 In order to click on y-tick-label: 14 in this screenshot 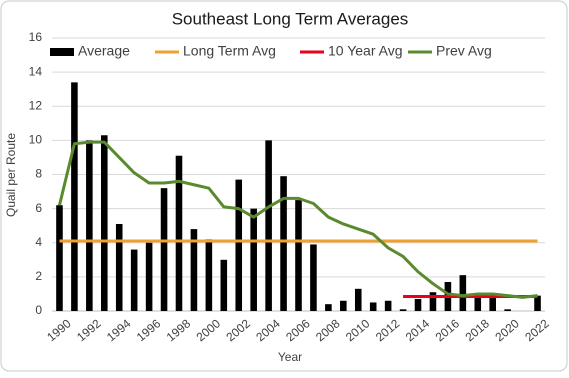, I will do `click(36, 71)`.